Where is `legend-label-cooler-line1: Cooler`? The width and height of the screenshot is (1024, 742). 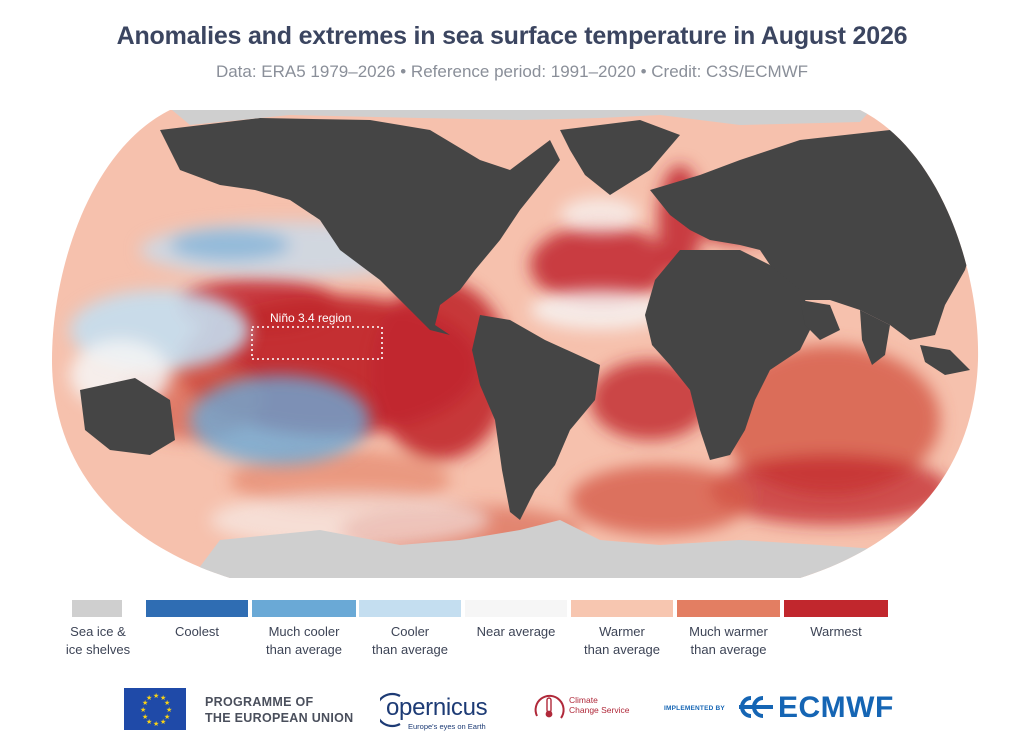 legend-label-cooler-line1: Cooler is located at coordinates (410, 631).